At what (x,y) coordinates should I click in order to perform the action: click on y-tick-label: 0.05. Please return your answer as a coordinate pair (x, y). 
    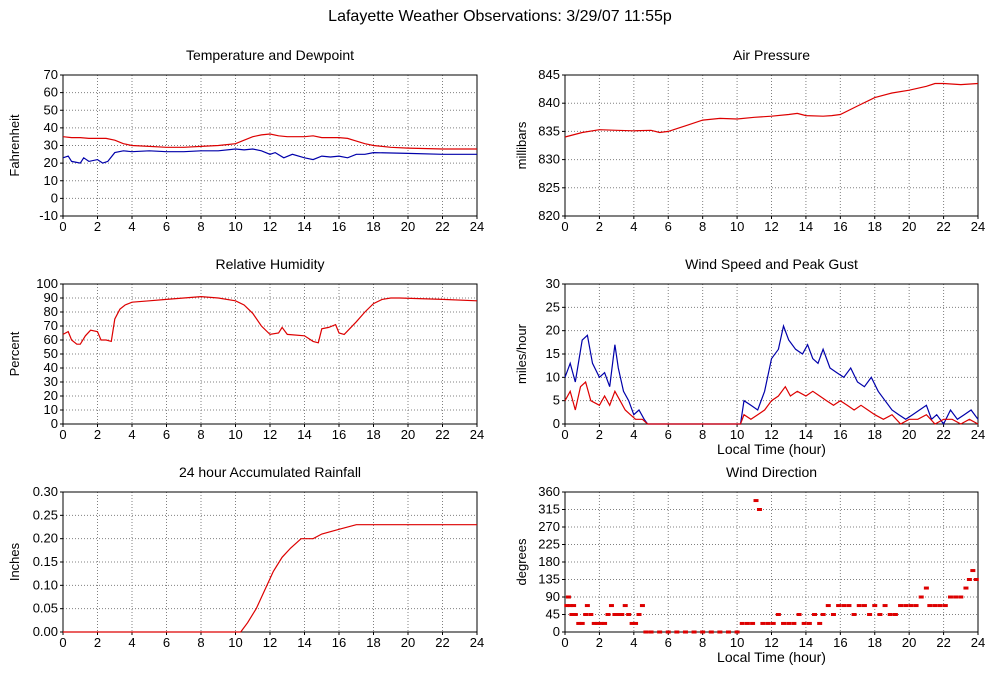
    Looking at the image, I should click on (45, 608).